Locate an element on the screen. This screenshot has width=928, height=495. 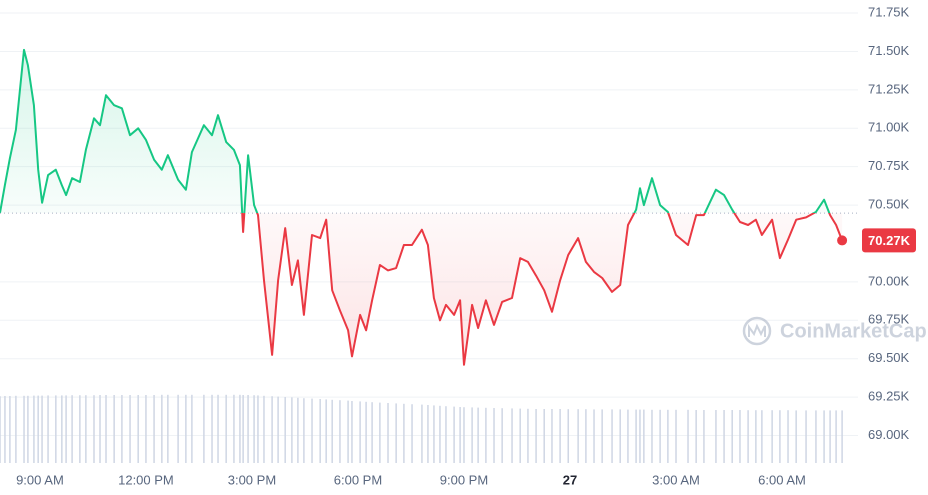
y-tick-label: 71.25K is located at coordinates (889, 88).